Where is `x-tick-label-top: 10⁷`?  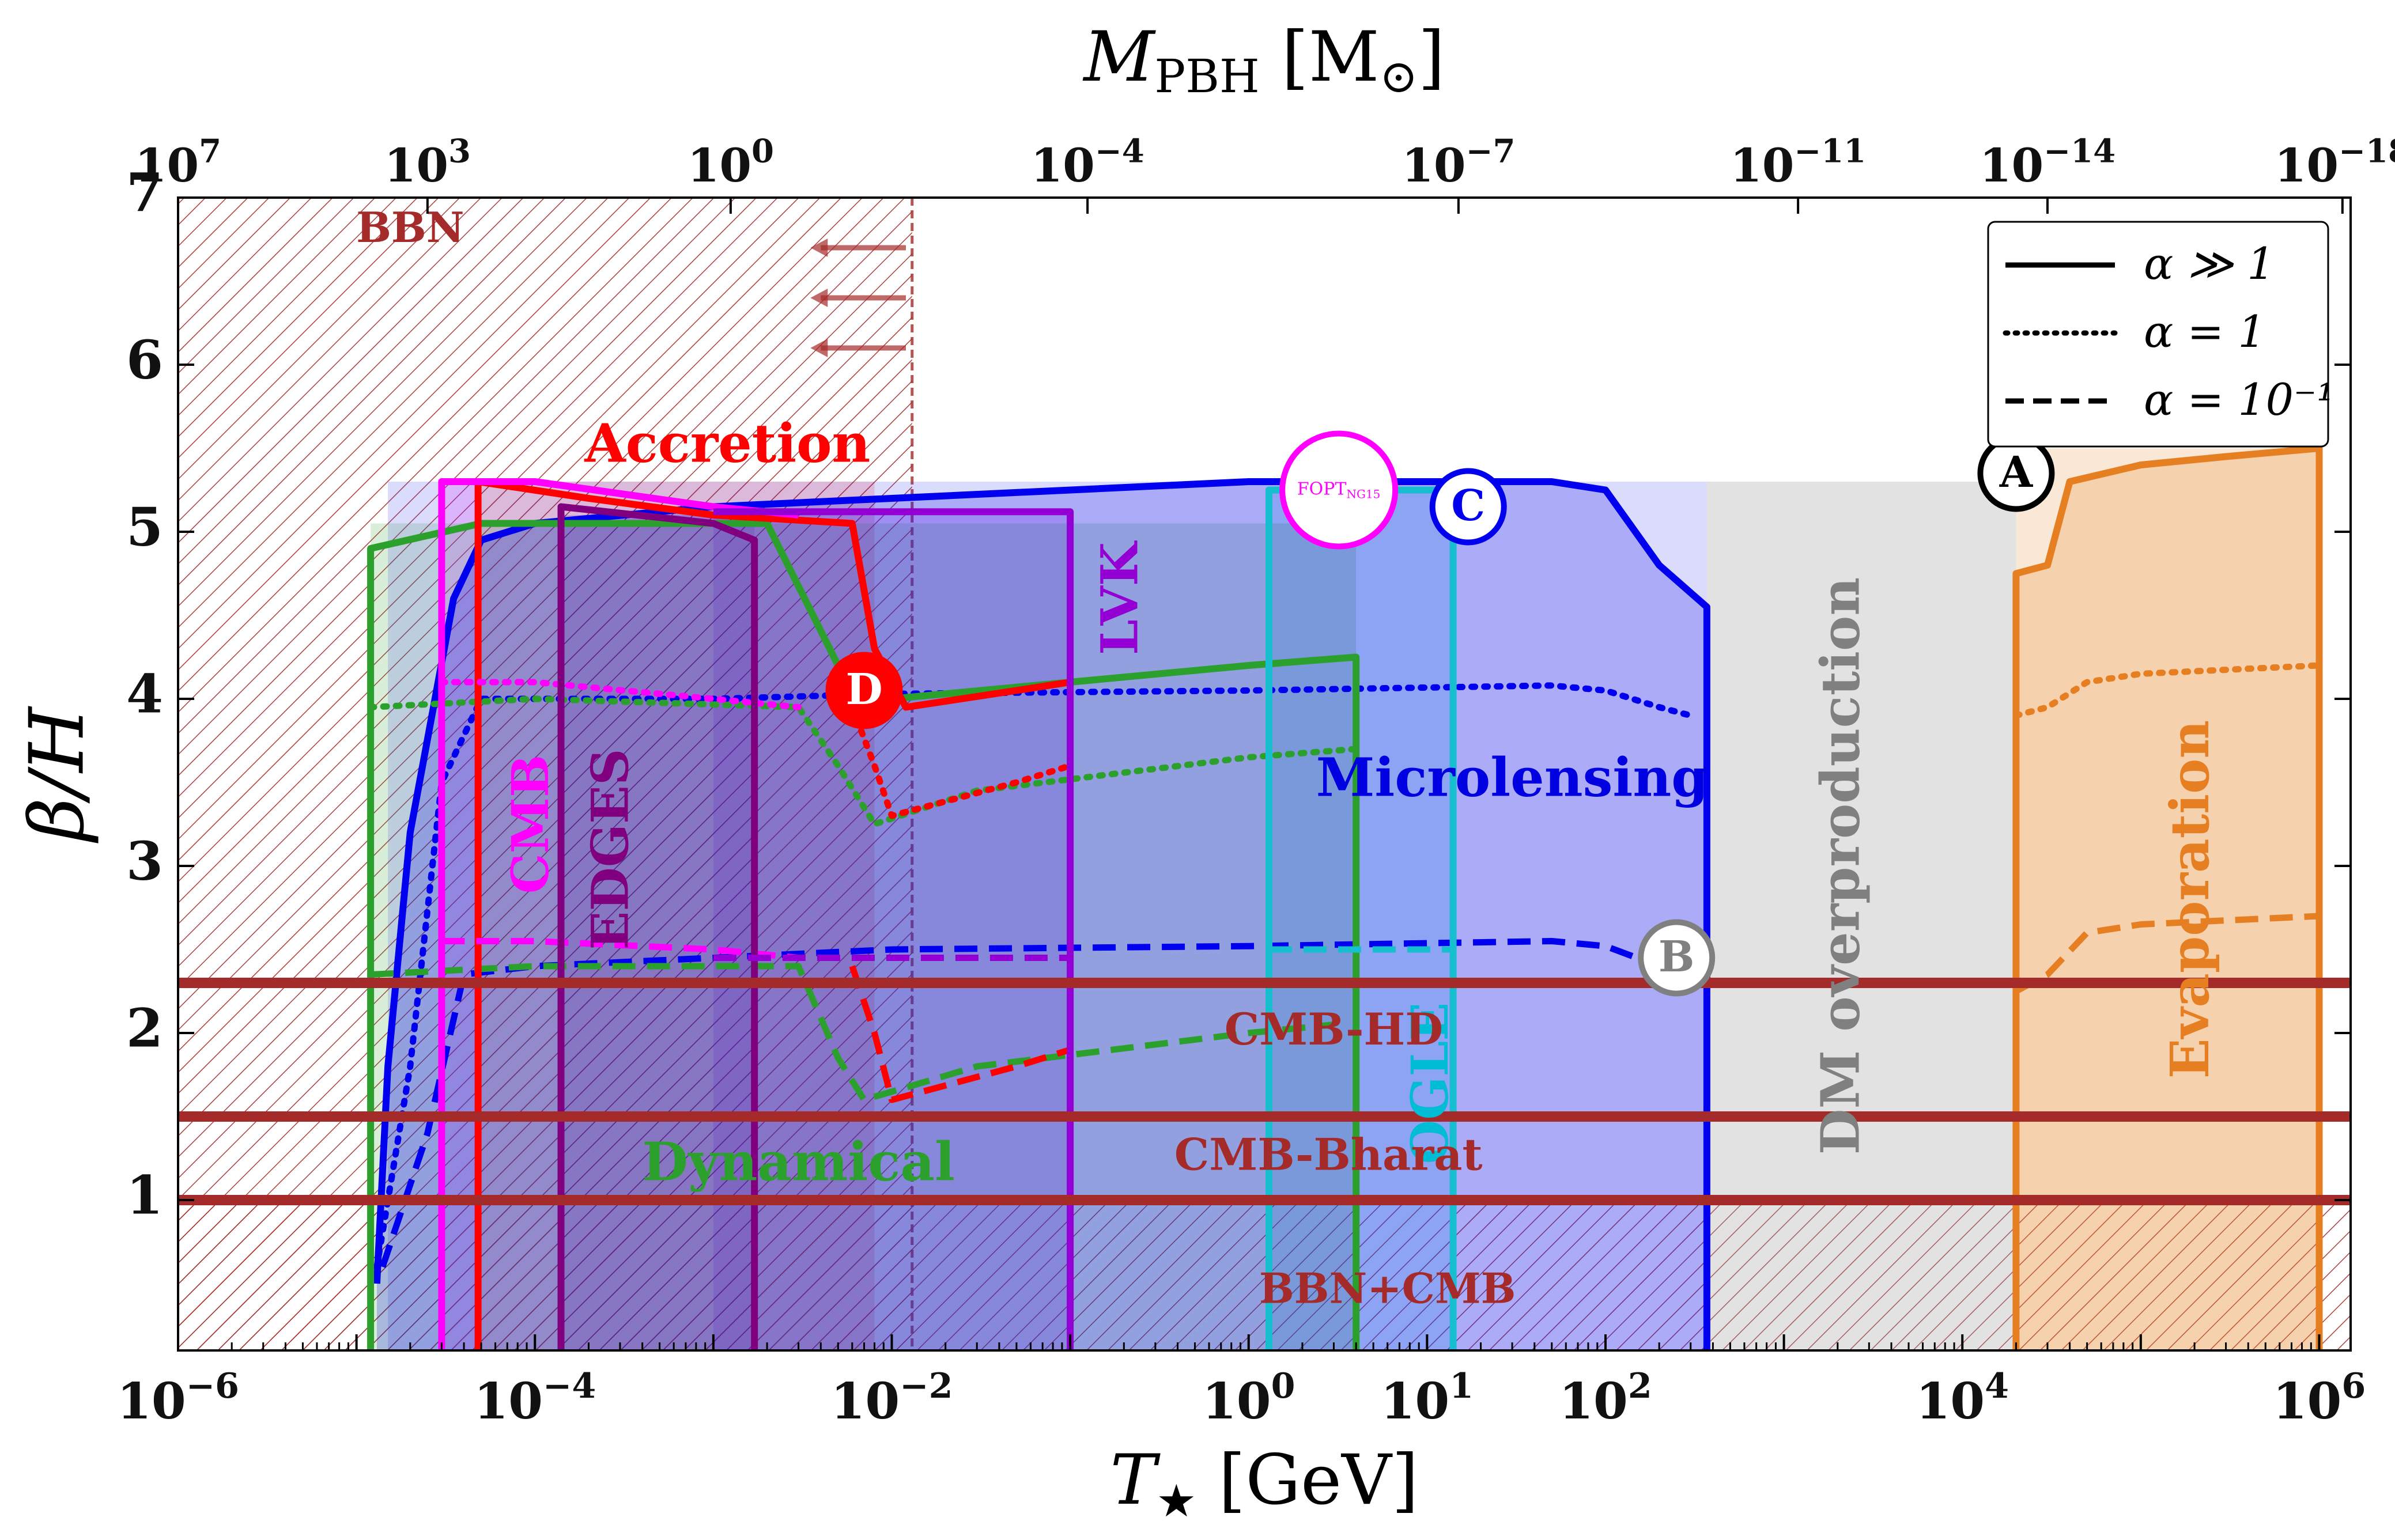
x-tick-label-top: 10⁷ is located at coordinates (178, 162).